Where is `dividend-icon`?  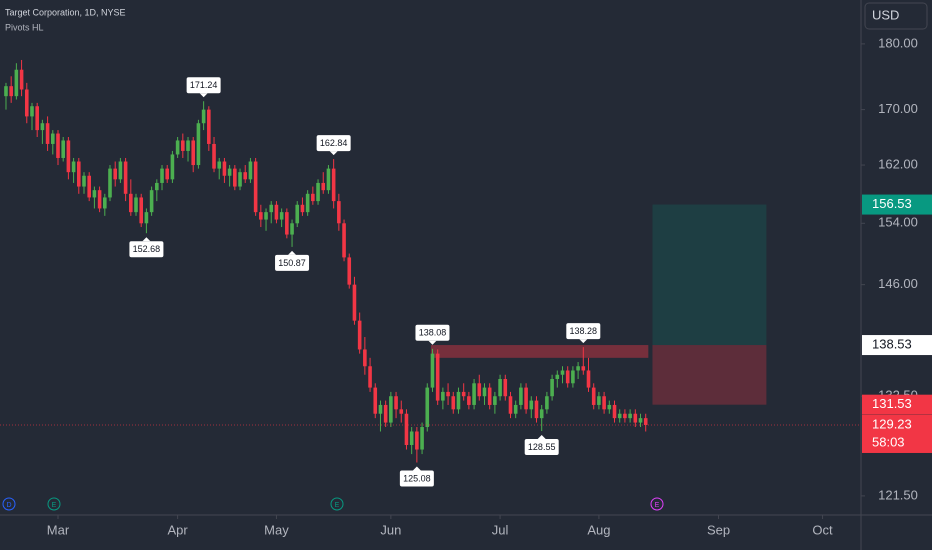
dividend-icon is located at coordinates (9, 504).